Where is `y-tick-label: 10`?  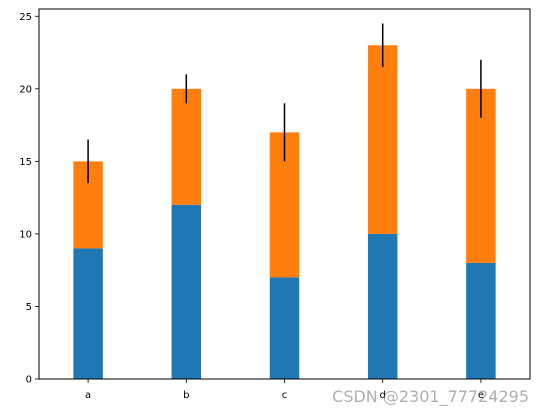 y-tick-label: 10 is located at coordinates (25, 234).